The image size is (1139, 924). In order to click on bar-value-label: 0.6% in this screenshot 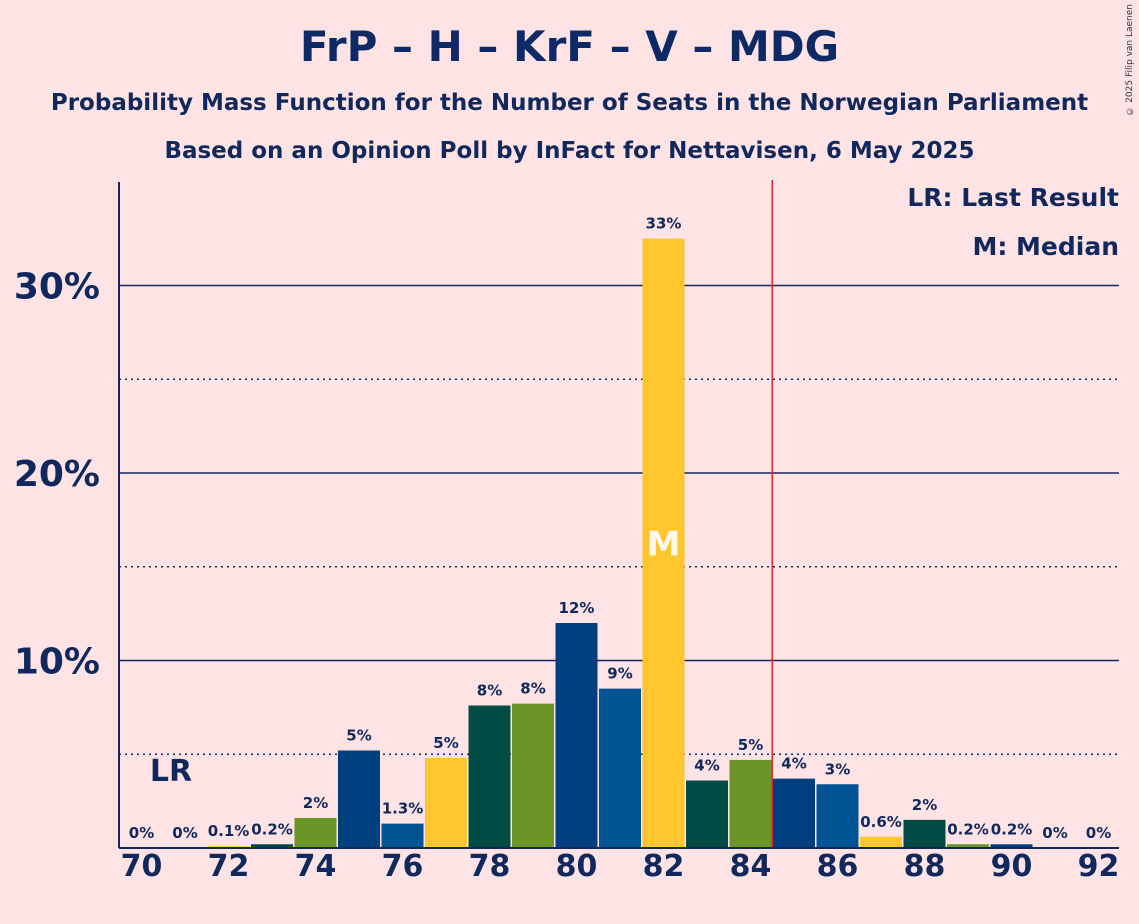, I will do `click(881, 822)`.